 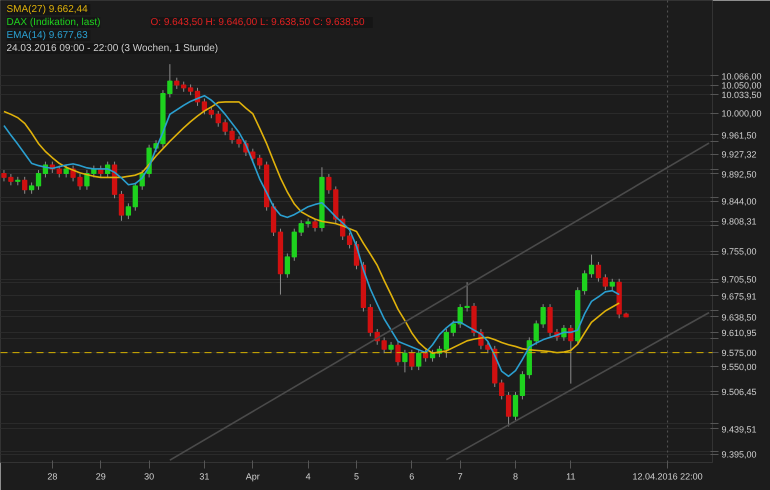 What do you see at coordinates (742, 85) in the screenshot?
I see `y-tick-label: 10.050,00` at bounding box center [742, 85].